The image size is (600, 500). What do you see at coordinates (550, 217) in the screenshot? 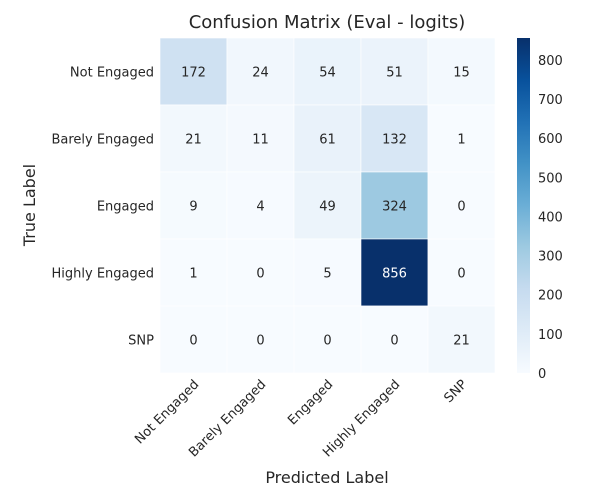
I see `colorbar-tick-label: 400` at bounding box center [550, 217].